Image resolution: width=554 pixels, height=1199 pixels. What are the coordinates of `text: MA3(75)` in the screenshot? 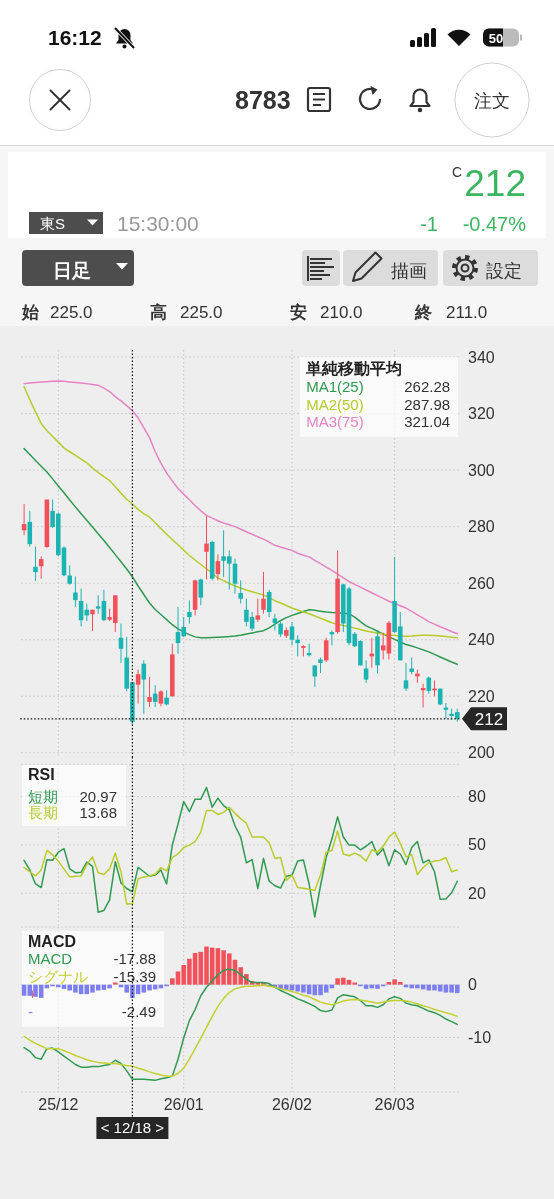 It's located at (335, 421).